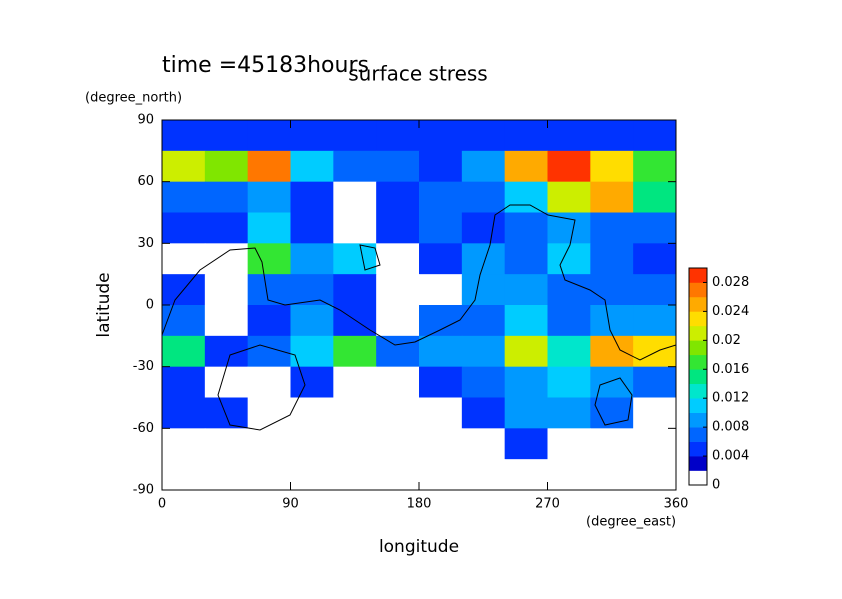 This screenshot has width=842, height=599. Describe the element at coordinates (716, 485) in the screenshot. I see `colorbar-tick-label: 0` at that location.